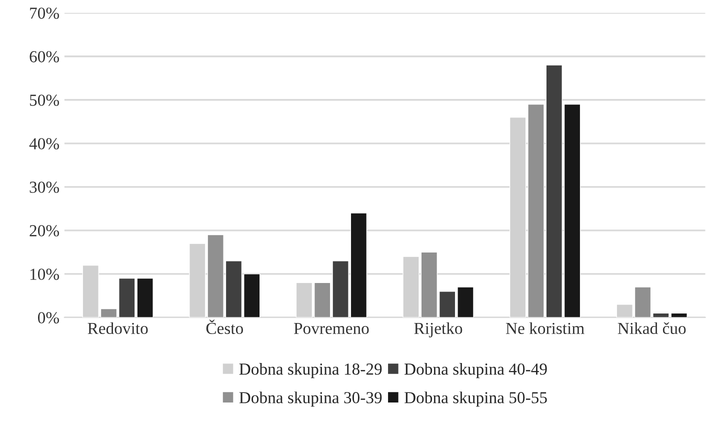 This screenshot has height=429, width=716. What do you see at coordinates (224, 327) in the screenshot?
I see `x-tick-label: Često` at bounding box center [224, 327].